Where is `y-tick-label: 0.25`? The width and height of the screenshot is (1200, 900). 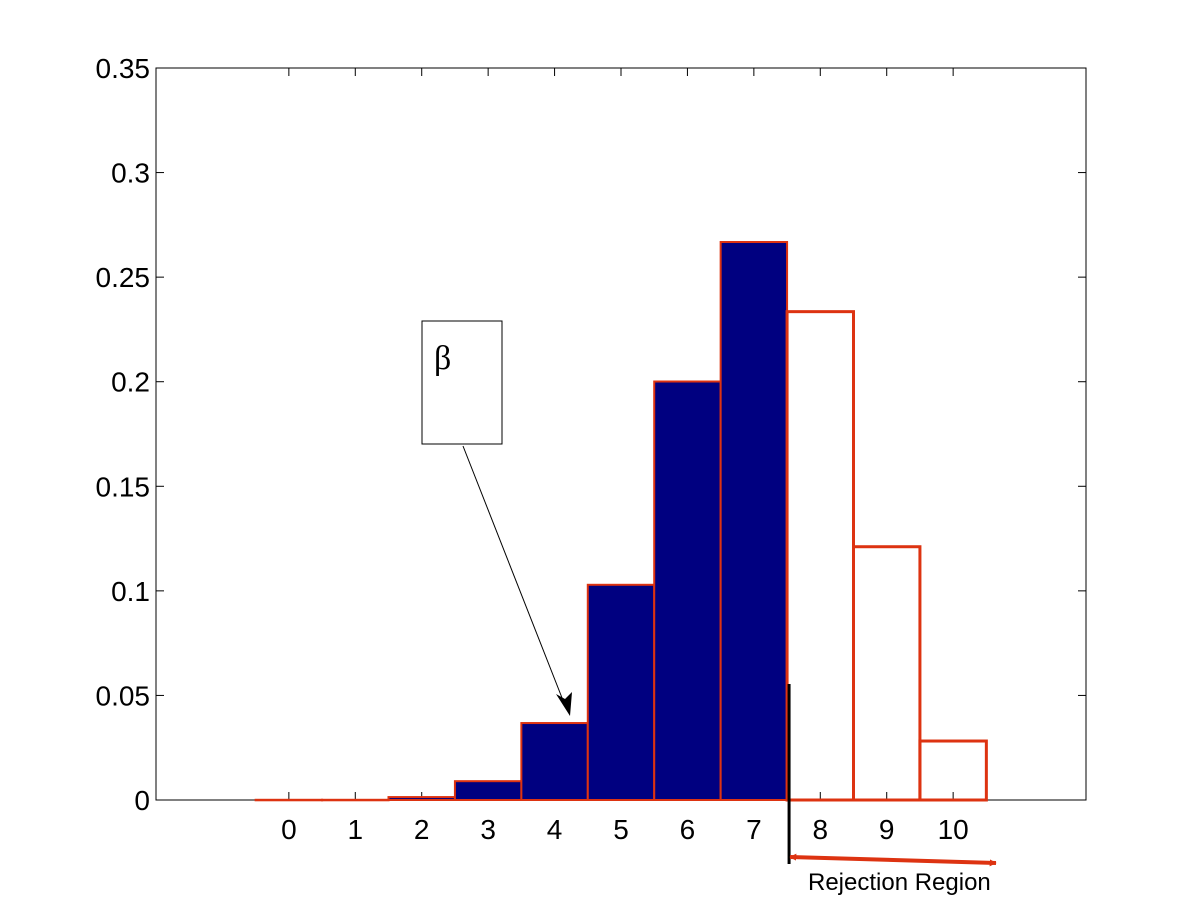
y-tick-label: 0.25 is located at coordinates (123, 277).